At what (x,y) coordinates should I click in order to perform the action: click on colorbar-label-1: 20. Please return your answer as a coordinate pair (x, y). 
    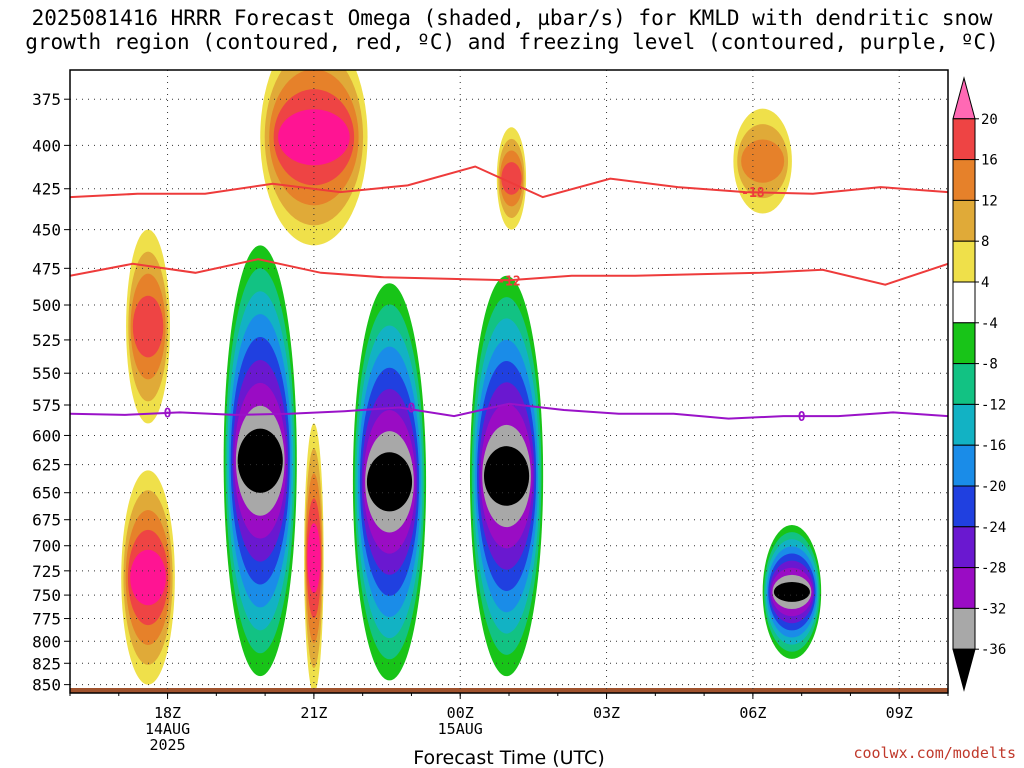
    Looking at the image, I should click on (989, 120).